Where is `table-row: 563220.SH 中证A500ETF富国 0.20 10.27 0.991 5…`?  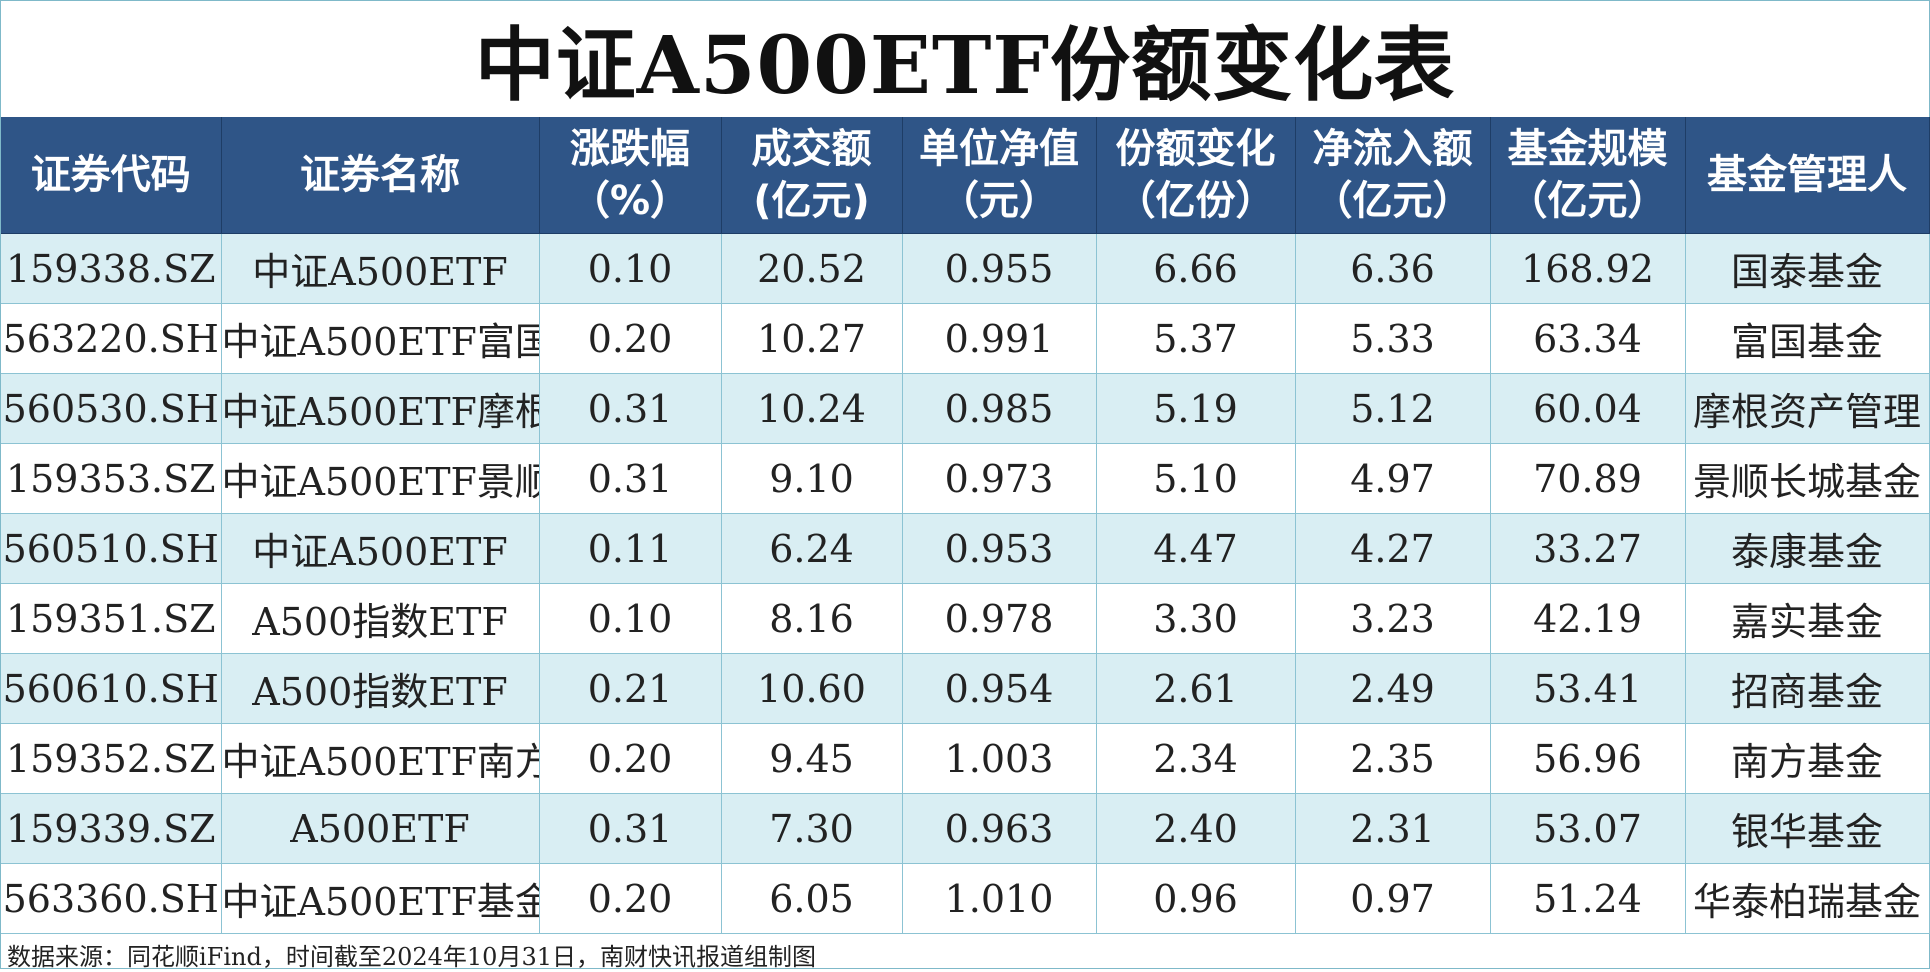
table-row: 563220.SH 中证A500ETF富国 0.20 10.27 0.991 5… is located at coordinates (965, 338).